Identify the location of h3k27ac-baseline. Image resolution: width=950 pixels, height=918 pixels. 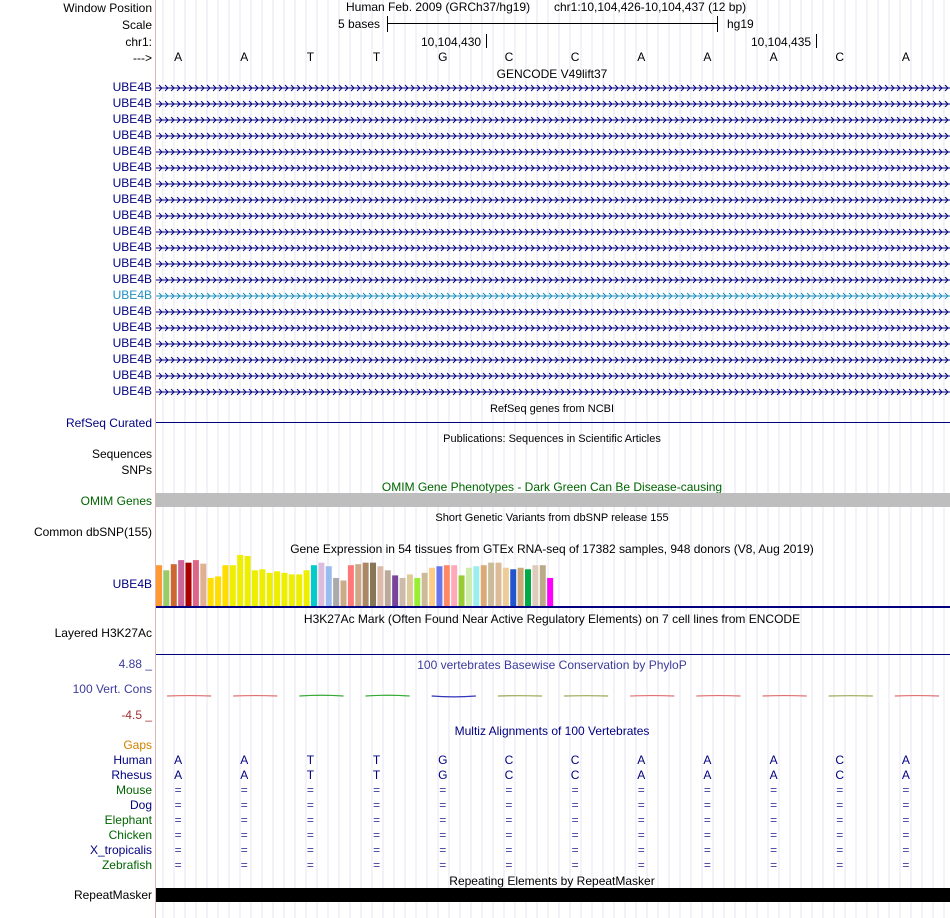
(553, 654).